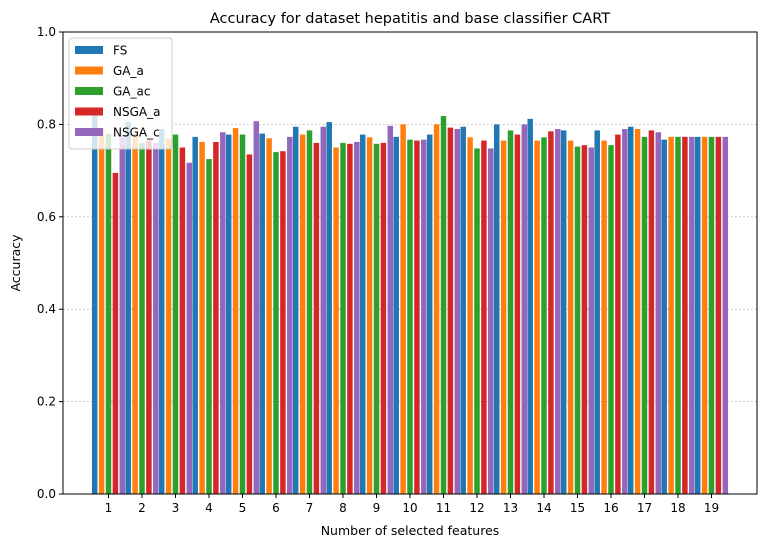  Describe the element at coordinates (120, 51) in the screenshot. I see `legend-label: FS` at that location.